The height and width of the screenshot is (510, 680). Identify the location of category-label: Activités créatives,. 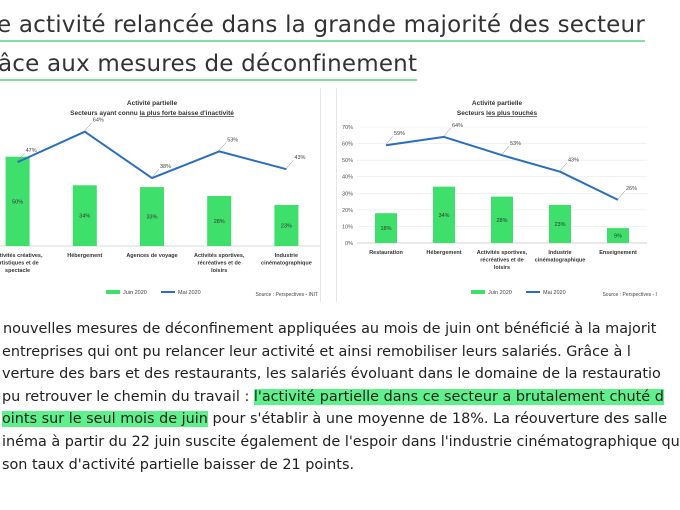
(21, 256).